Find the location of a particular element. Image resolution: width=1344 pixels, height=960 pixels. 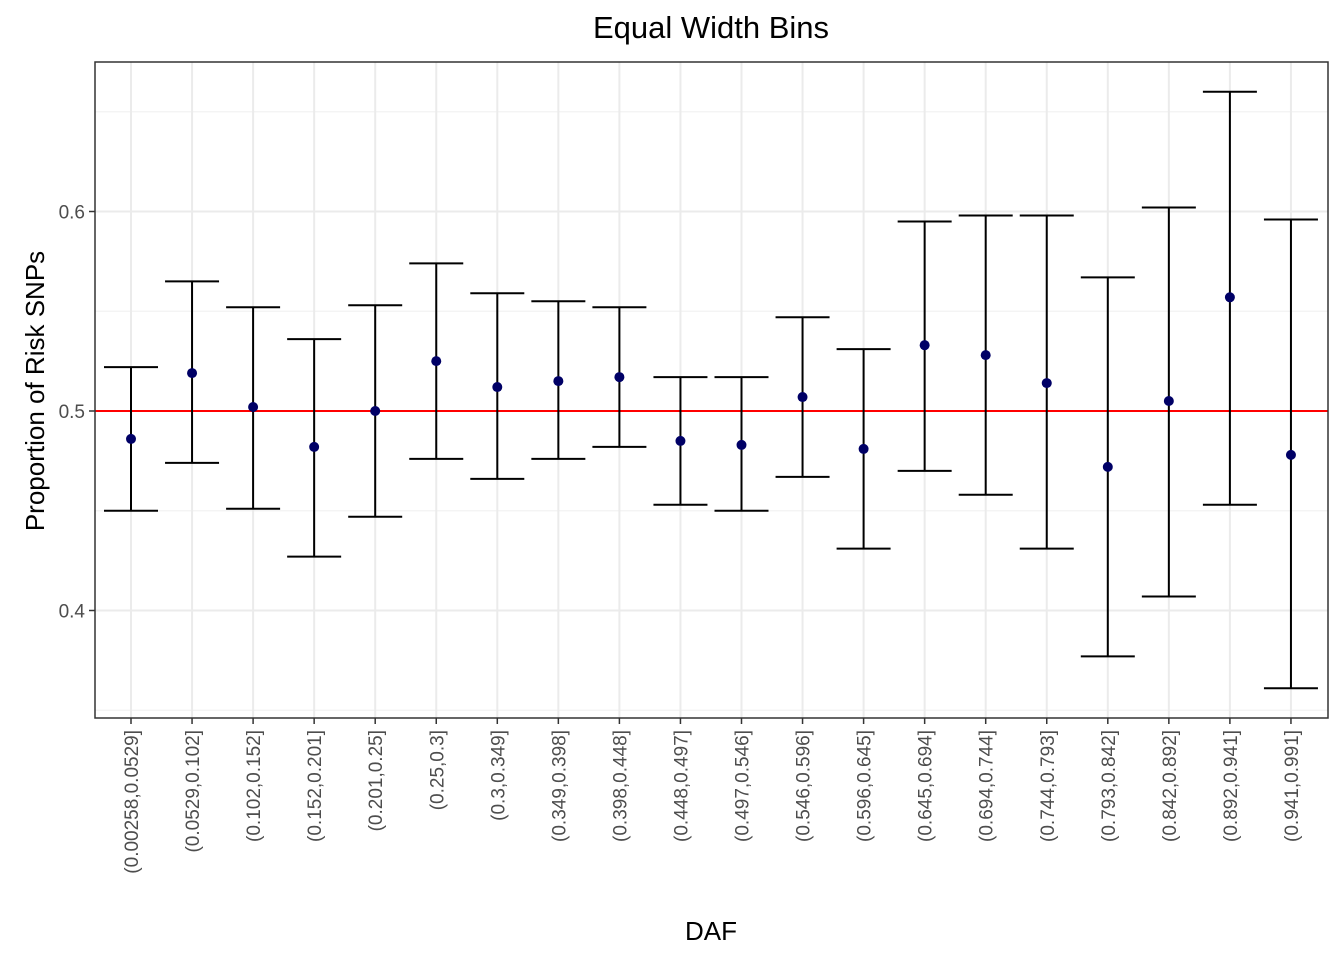

y-axis-title: Proportion of Risk SNPs is located at coordinates (35, 391).